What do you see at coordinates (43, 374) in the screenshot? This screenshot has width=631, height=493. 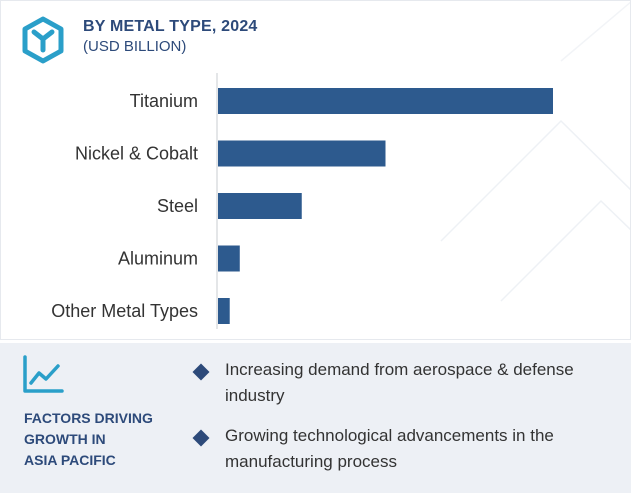 I see `trend-line-icon` at bounding box center [43, 374].